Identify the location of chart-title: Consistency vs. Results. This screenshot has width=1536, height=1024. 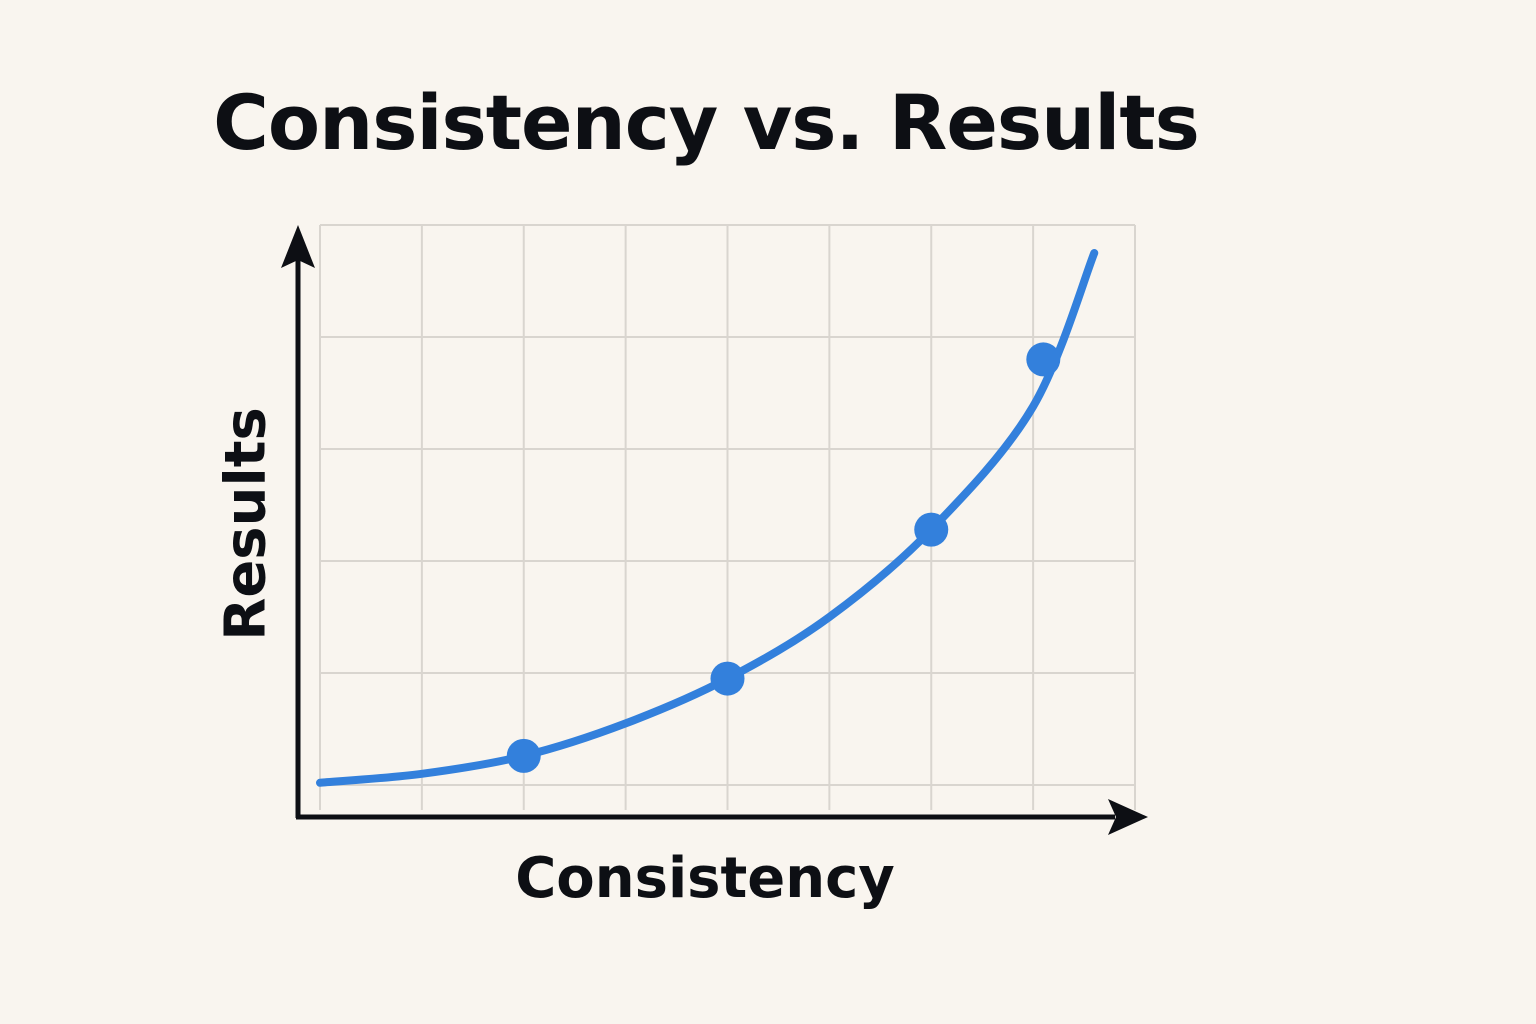
(706, 122).